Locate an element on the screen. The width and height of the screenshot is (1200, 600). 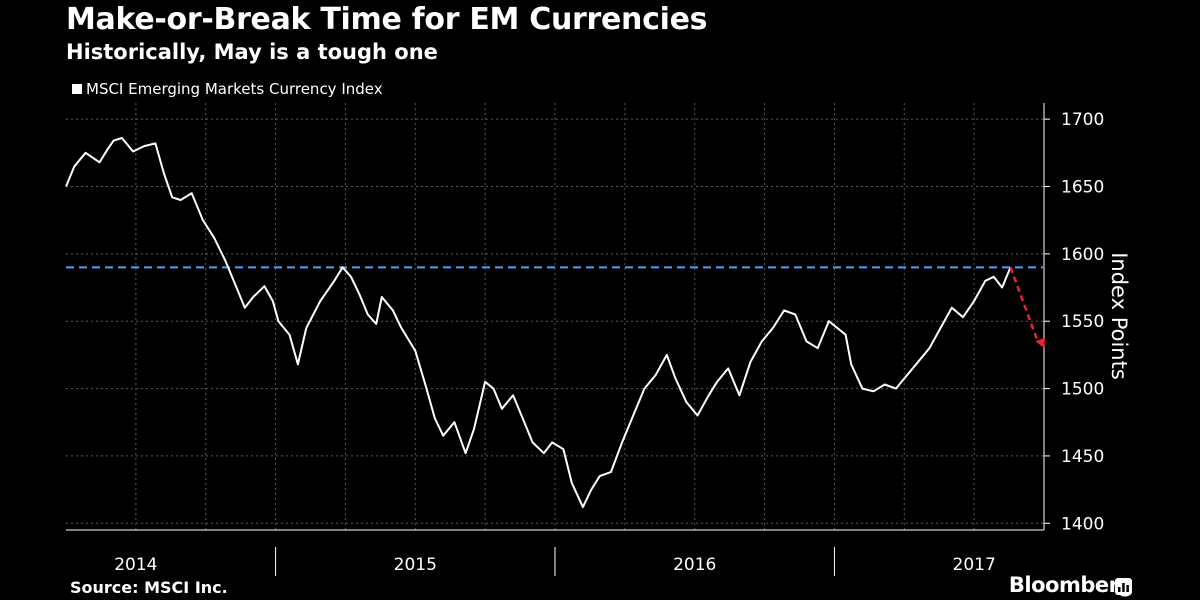
chart-legend: MSCI Emerging Markets Currency Index is located at coordinates (227, 89).